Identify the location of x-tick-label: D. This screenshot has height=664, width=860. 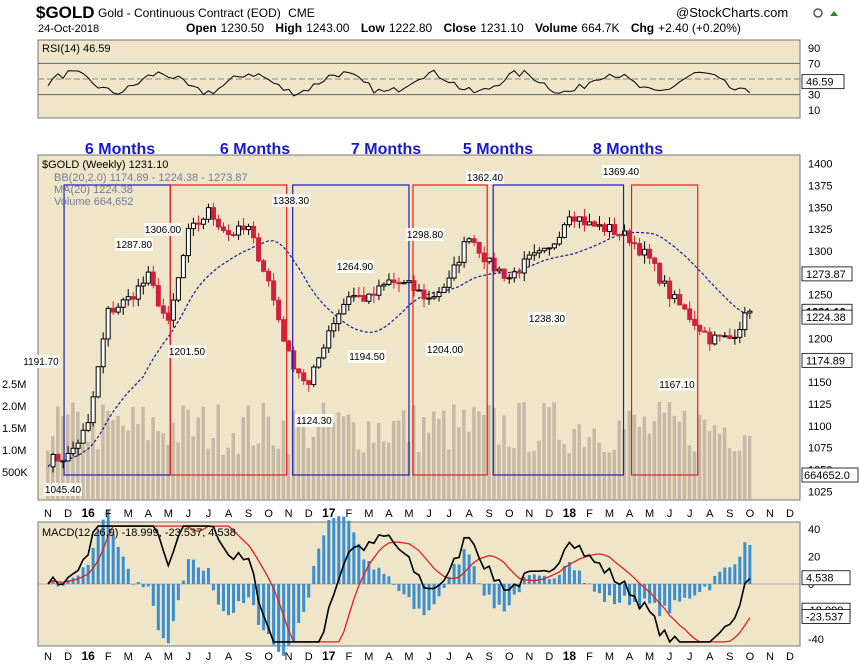
(790, 657).